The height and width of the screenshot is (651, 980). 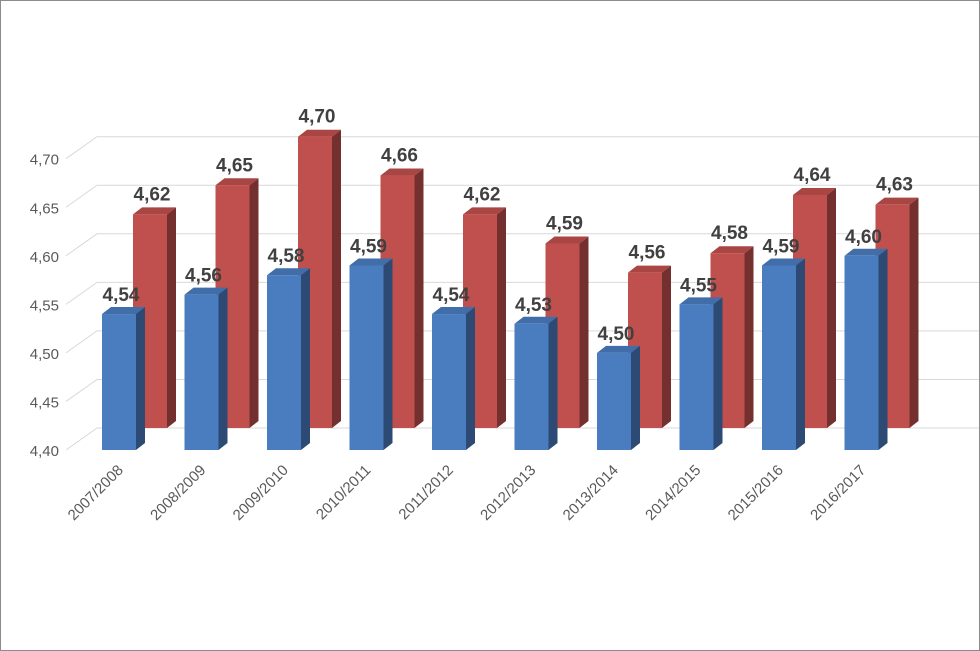 I want to click on data-label-back: 4,66, so click(x=399, y=156).